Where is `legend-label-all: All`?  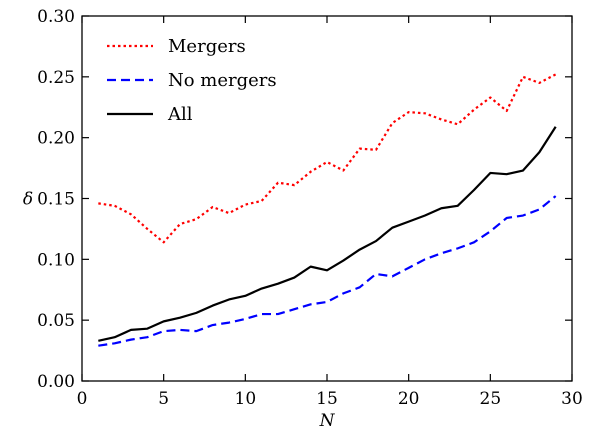
legend-label-all: All is located at coordinates (180, 114).